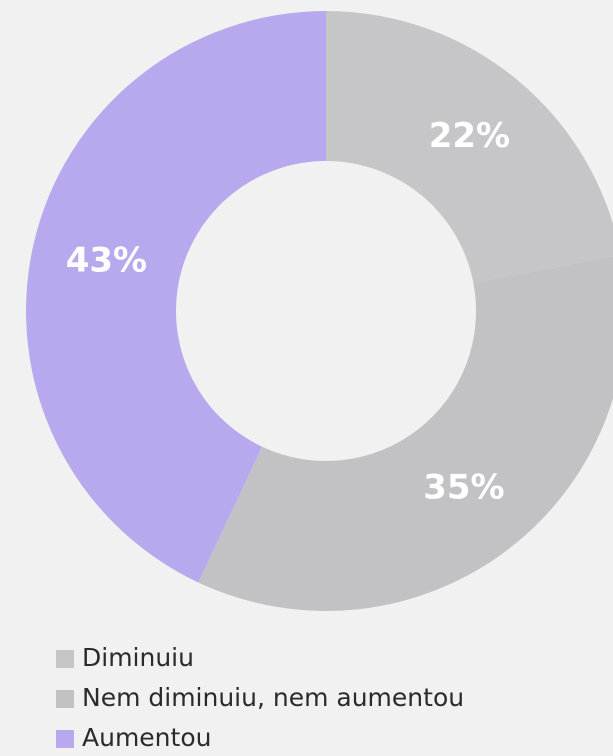 The image size is (613, 756). What do you see at coordinates (273, 697) in the screenshot?
I see `legend-label: Nem diminuiu, nem aumentou` at bounding box center [273, 697].